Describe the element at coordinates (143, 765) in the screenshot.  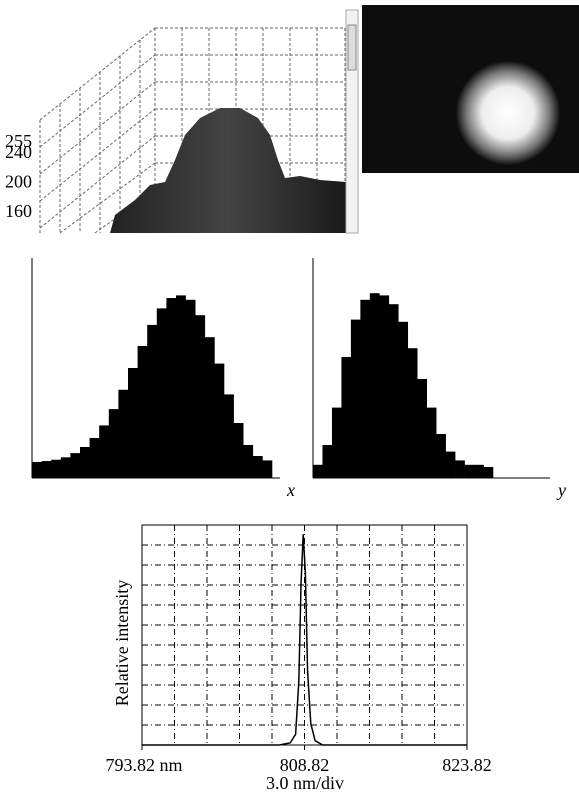
I see `x-tick-label: 793.82 nm` at that location.